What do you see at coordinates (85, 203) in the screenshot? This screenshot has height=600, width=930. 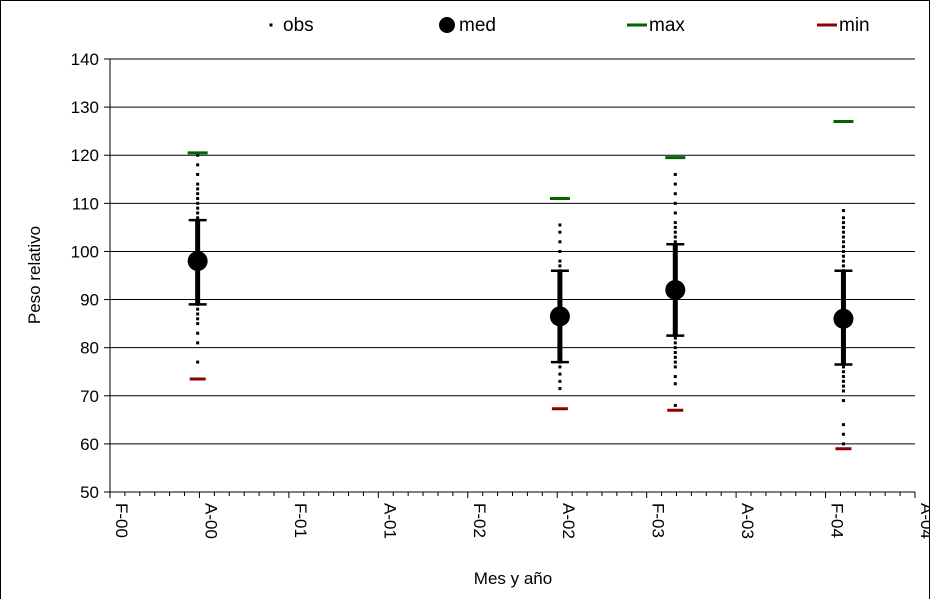 I see `y-tick-label-110: 110` at bounding box center [85, 203].